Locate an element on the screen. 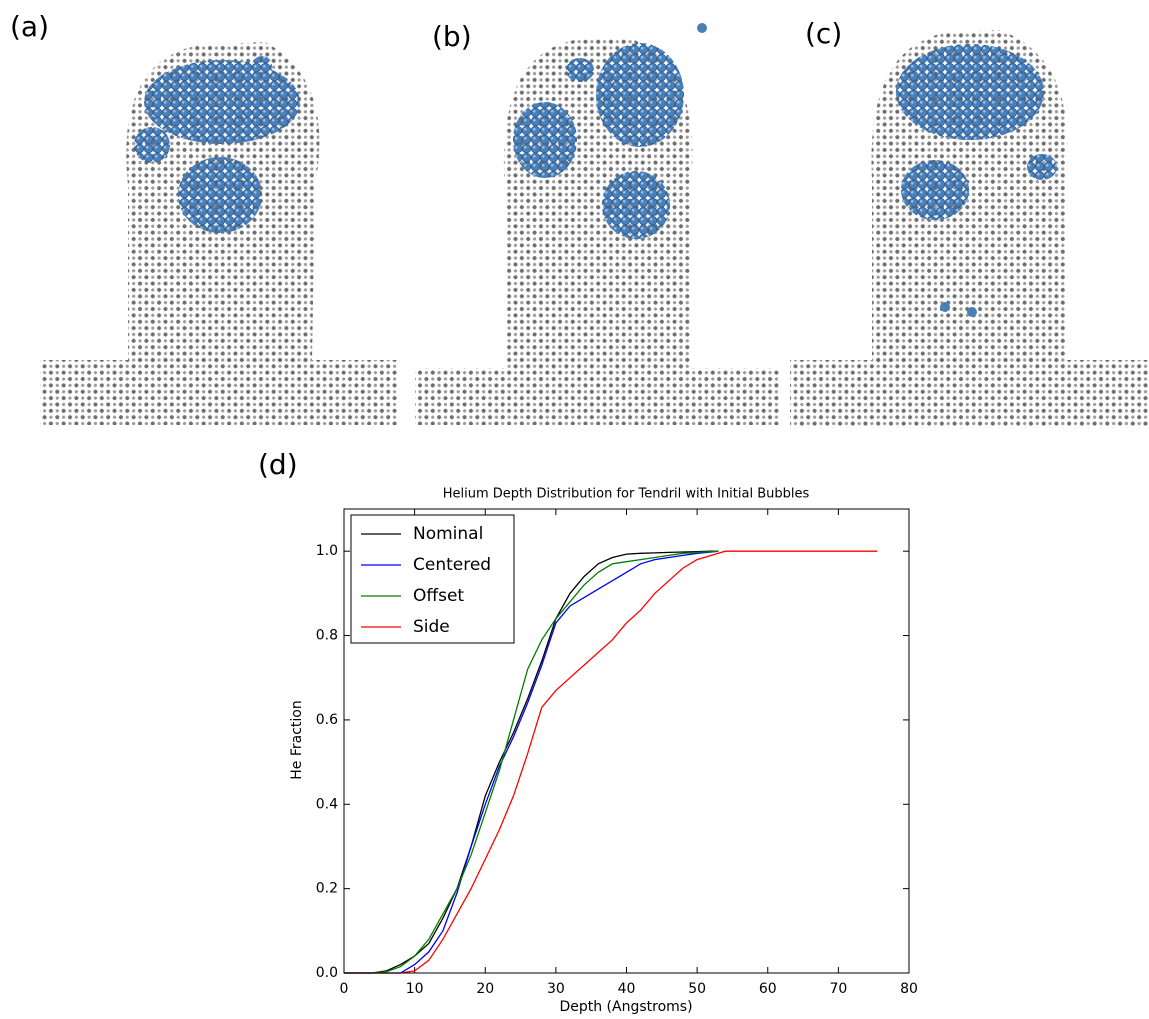  x-tick-label: 60 is located at coordinates (768, 989).